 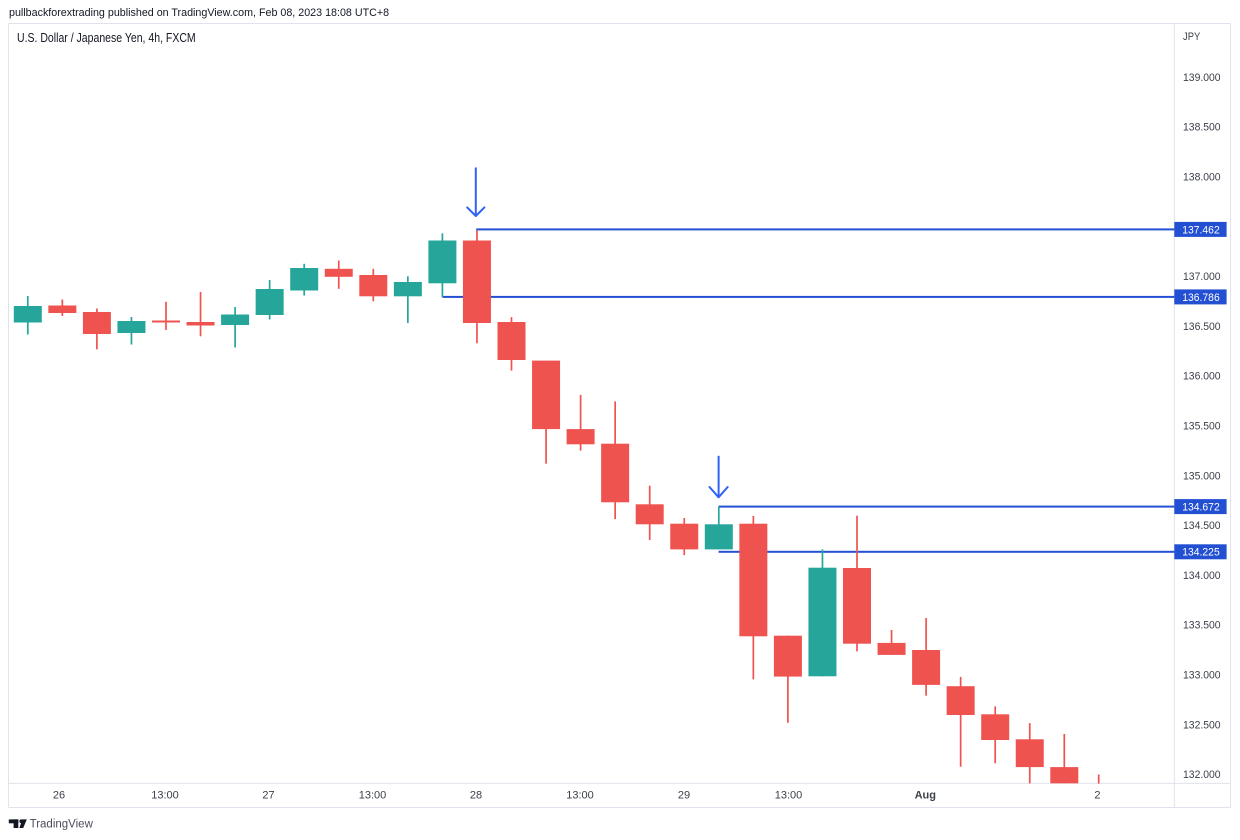 I want to click on svg-text: 138.500, so click(x=1202, y=128).